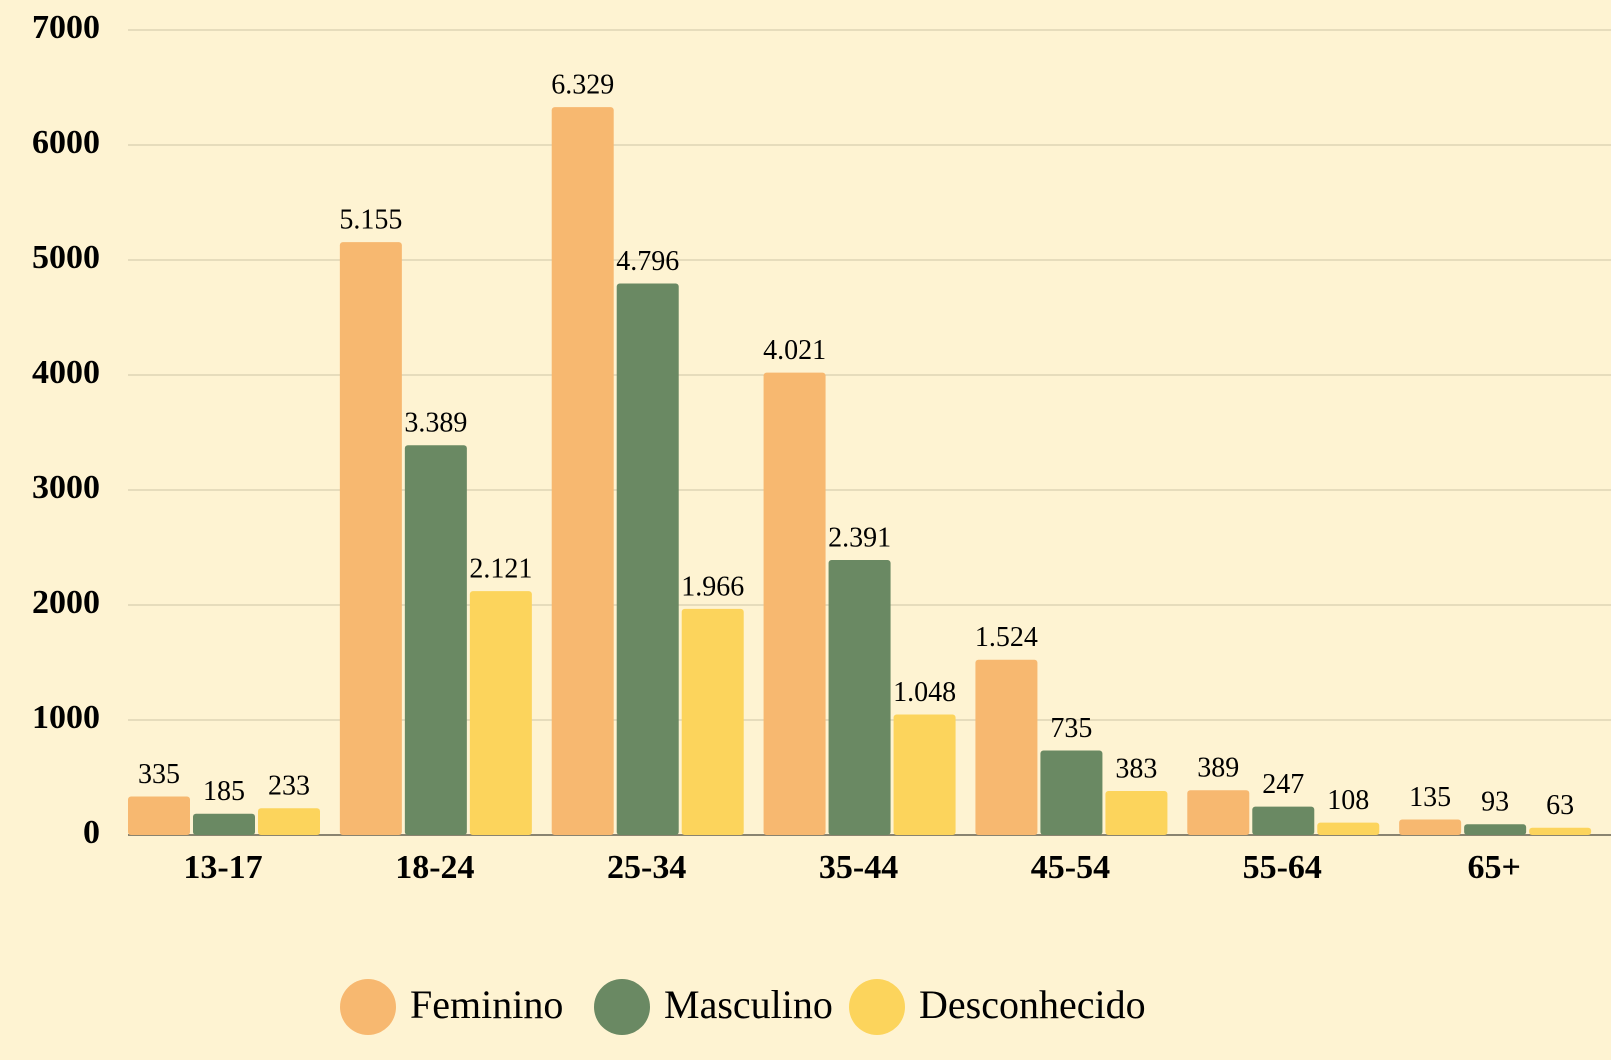  I want to click on value-label: 1.966, so click(712, 586).